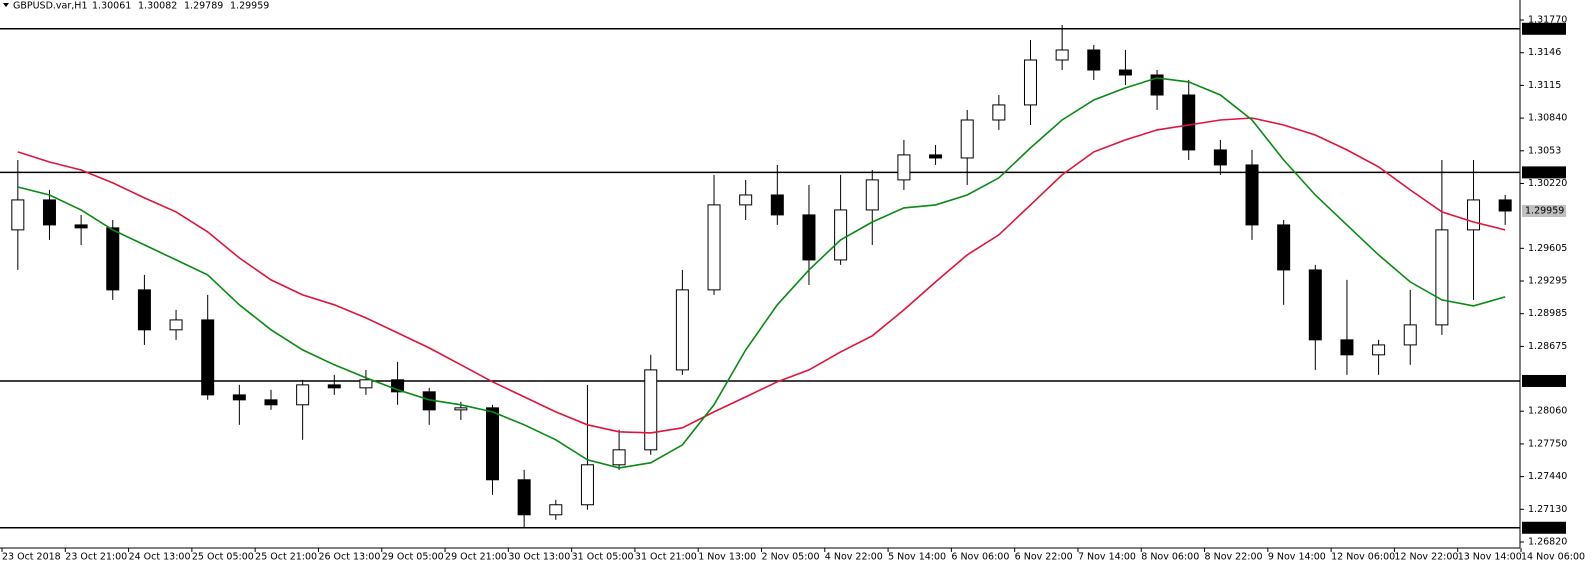 The width and height of the screenshot is (1594, 569). Describe the element at coordinates (1234, 557) in the screenshot. I see `x-tick-label: 8 Nov 22:00` at that location.